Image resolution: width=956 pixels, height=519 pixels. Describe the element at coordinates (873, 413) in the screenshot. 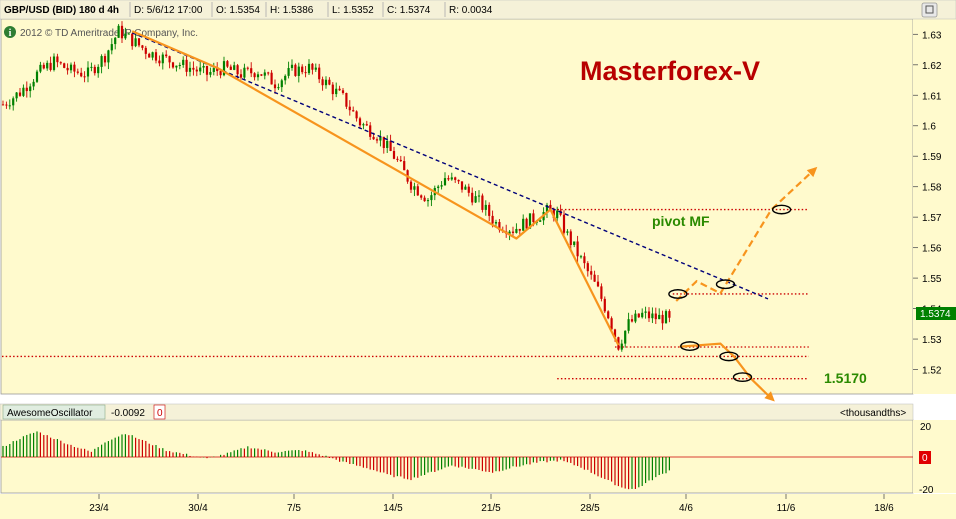

I see `osc-units: <thousandths>` at that location.